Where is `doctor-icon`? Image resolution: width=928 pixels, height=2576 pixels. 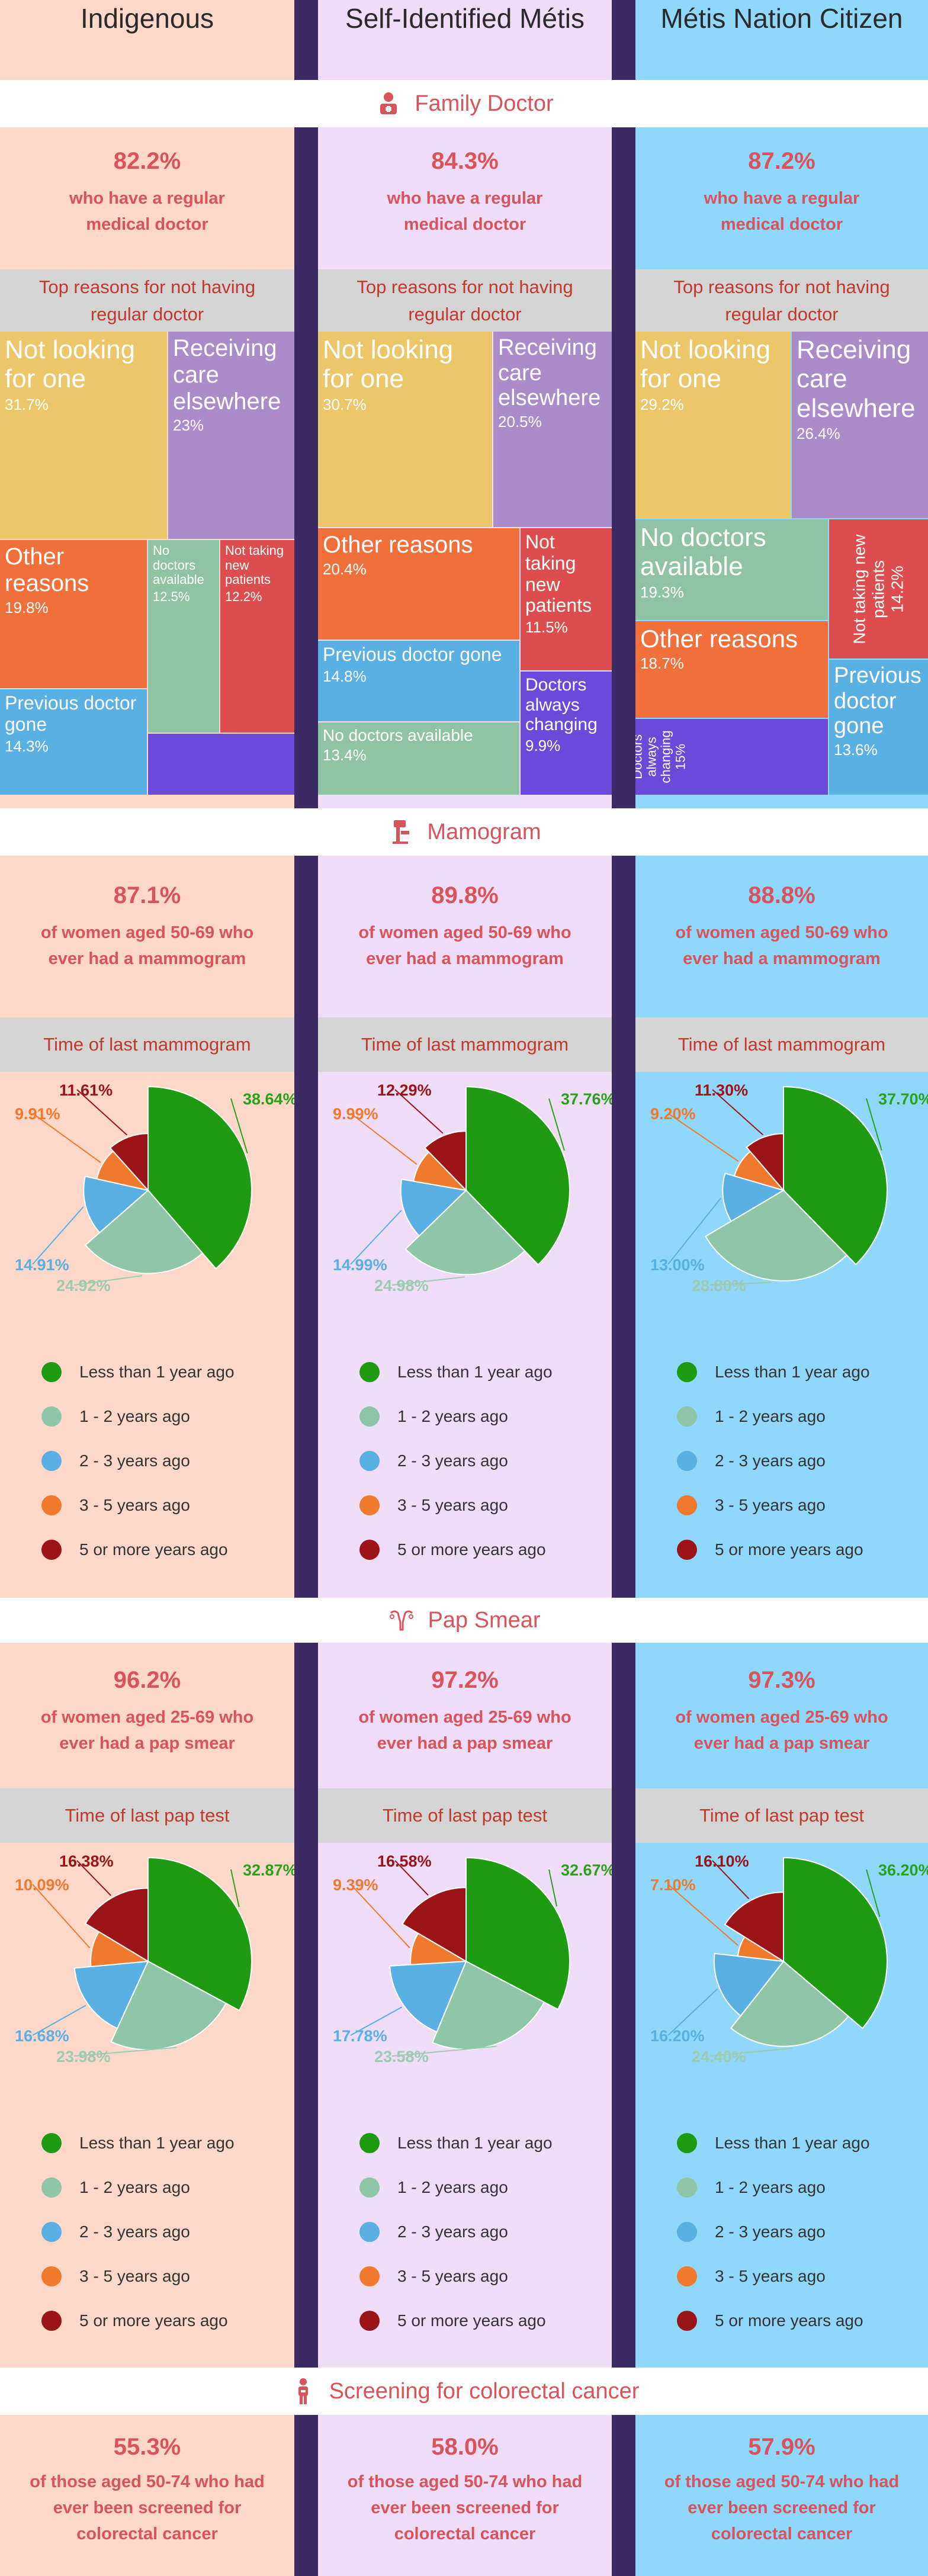 doctor-icon is located at coordinates (388, 103).